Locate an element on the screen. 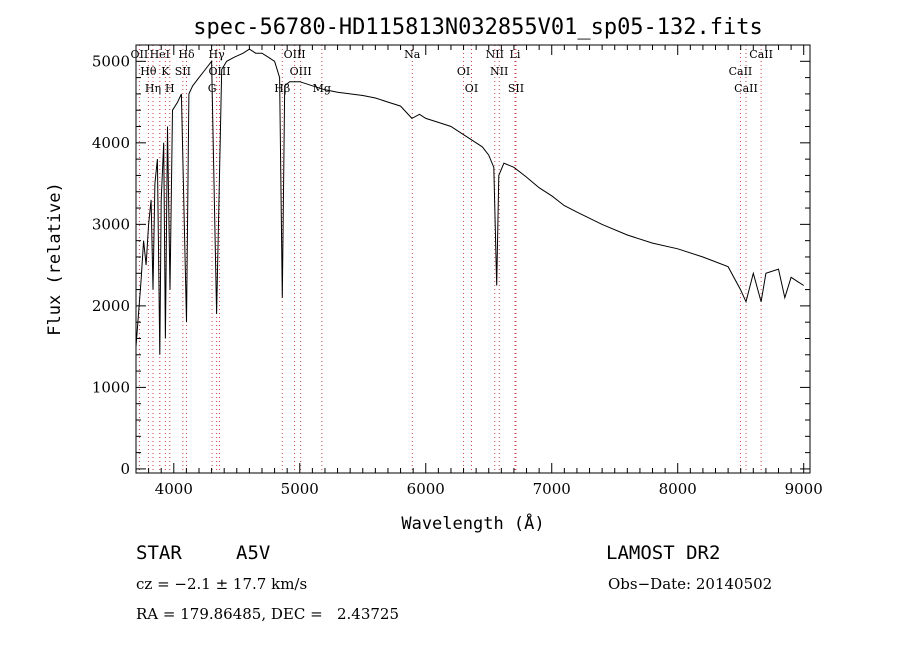 The width and height of the screenshot is (900, 650). y-tick-label: 0 is located at coordinates (125, 469).